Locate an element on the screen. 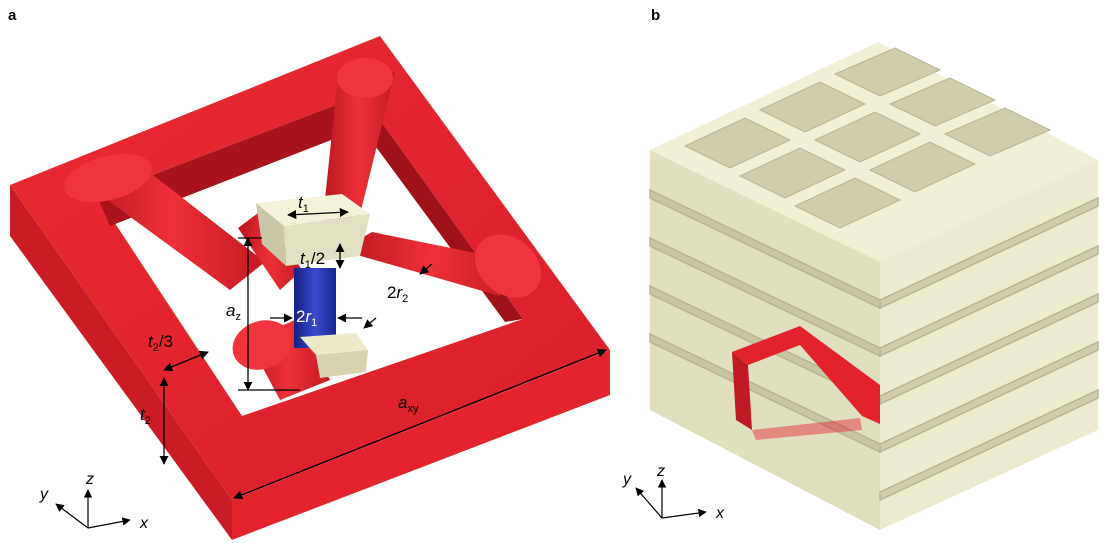  label-2r1: 2r1 is located at coordinates (306, 318).